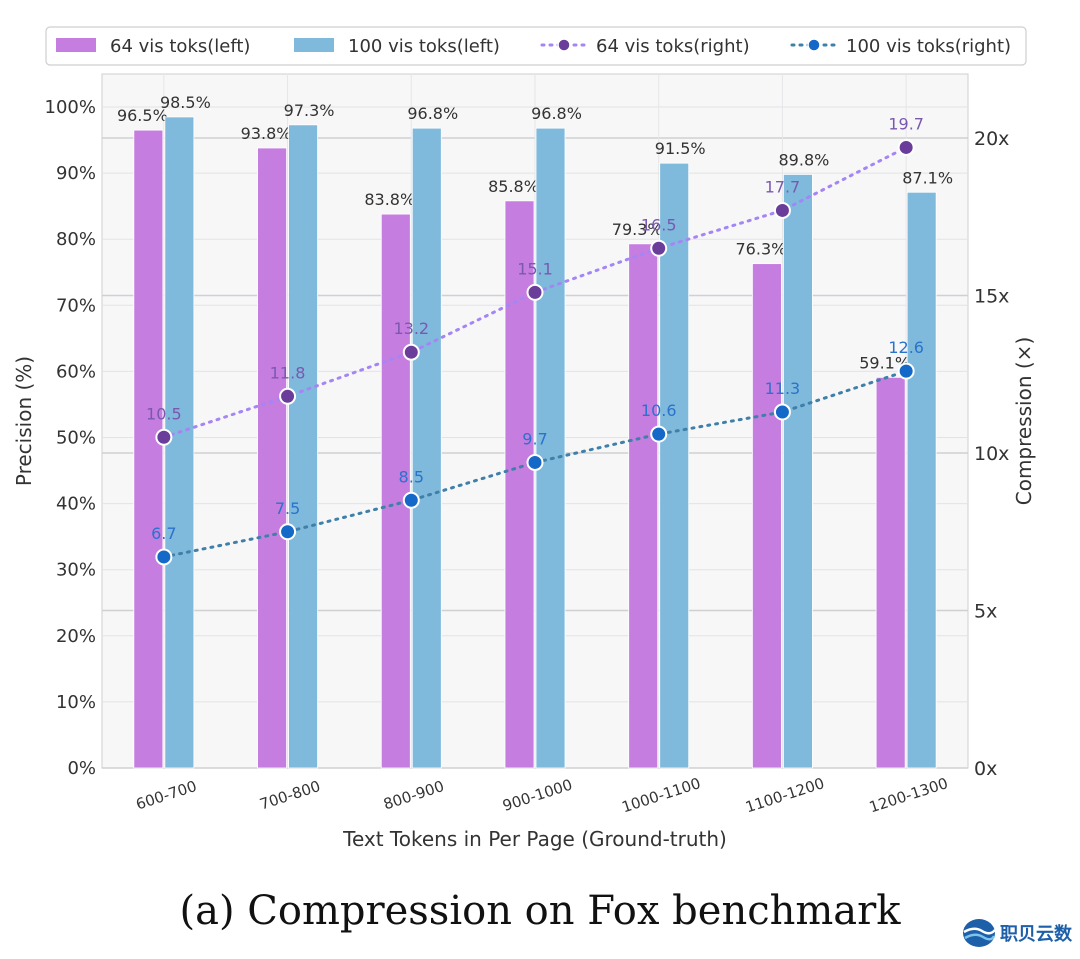 The width and height of the screenshot is (1080, 959). Describe the element at coordinates (1036, 934) in the screenshot. I see `watermark-text: 职贝云数` at that location.